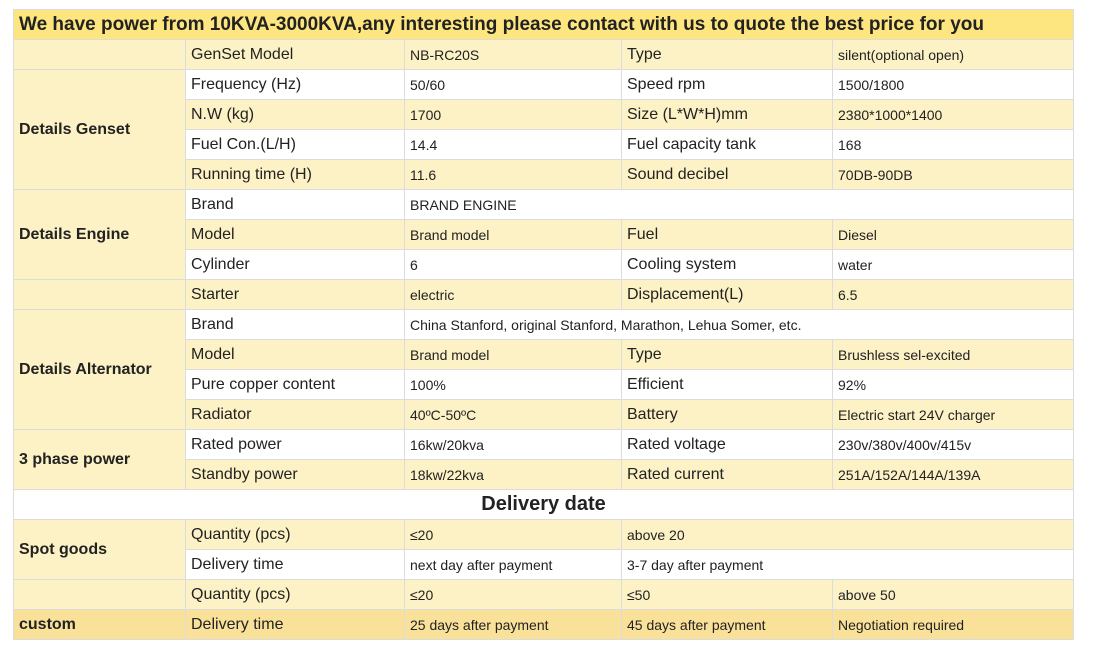 The image size is (1096, 657). Describe the element at coordinates (727, 444) in the screenshot. I see `spec-label: Rated voltage` at that location.